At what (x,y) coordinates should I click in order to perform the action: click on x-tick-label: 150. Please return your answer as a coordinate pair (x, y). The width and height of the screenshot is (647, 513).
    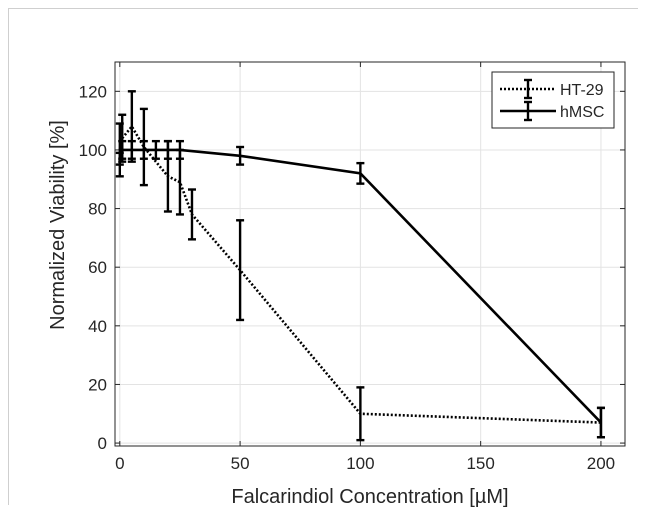
    Looking at the image, I should click on (480, 463).